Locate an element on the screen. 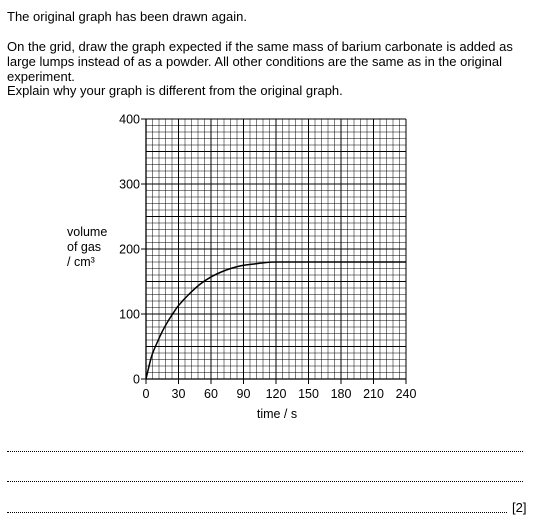 This screenshot has width=549, height=519. x-tick-label: 150 is located at coordinates (308, 394).